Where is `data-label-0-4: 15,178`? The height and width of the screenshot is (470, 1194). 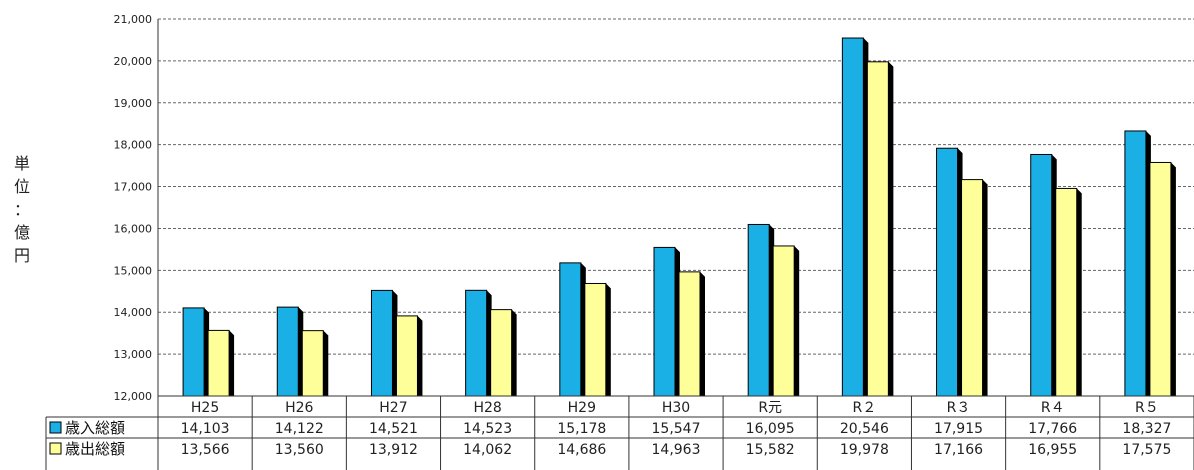
data-label-0-4: 15,178 is located at coordinates (581, 429).